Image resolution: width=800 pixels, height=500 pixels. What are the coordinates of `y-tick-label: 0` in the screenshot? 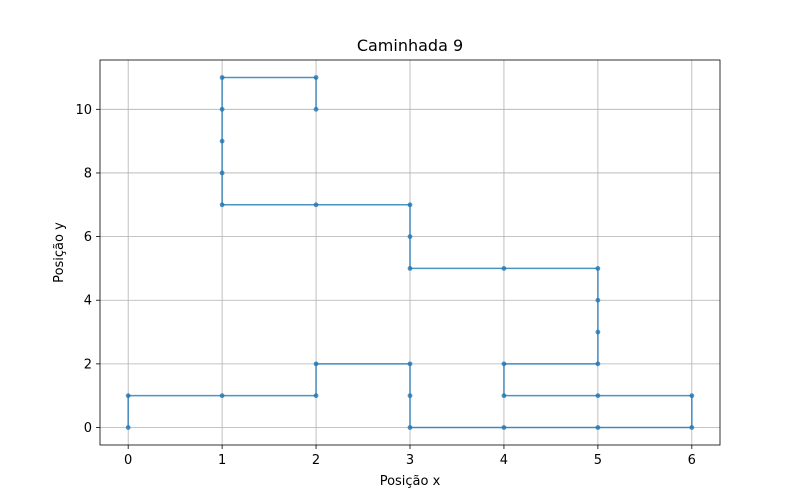 It's located at (88, 428).